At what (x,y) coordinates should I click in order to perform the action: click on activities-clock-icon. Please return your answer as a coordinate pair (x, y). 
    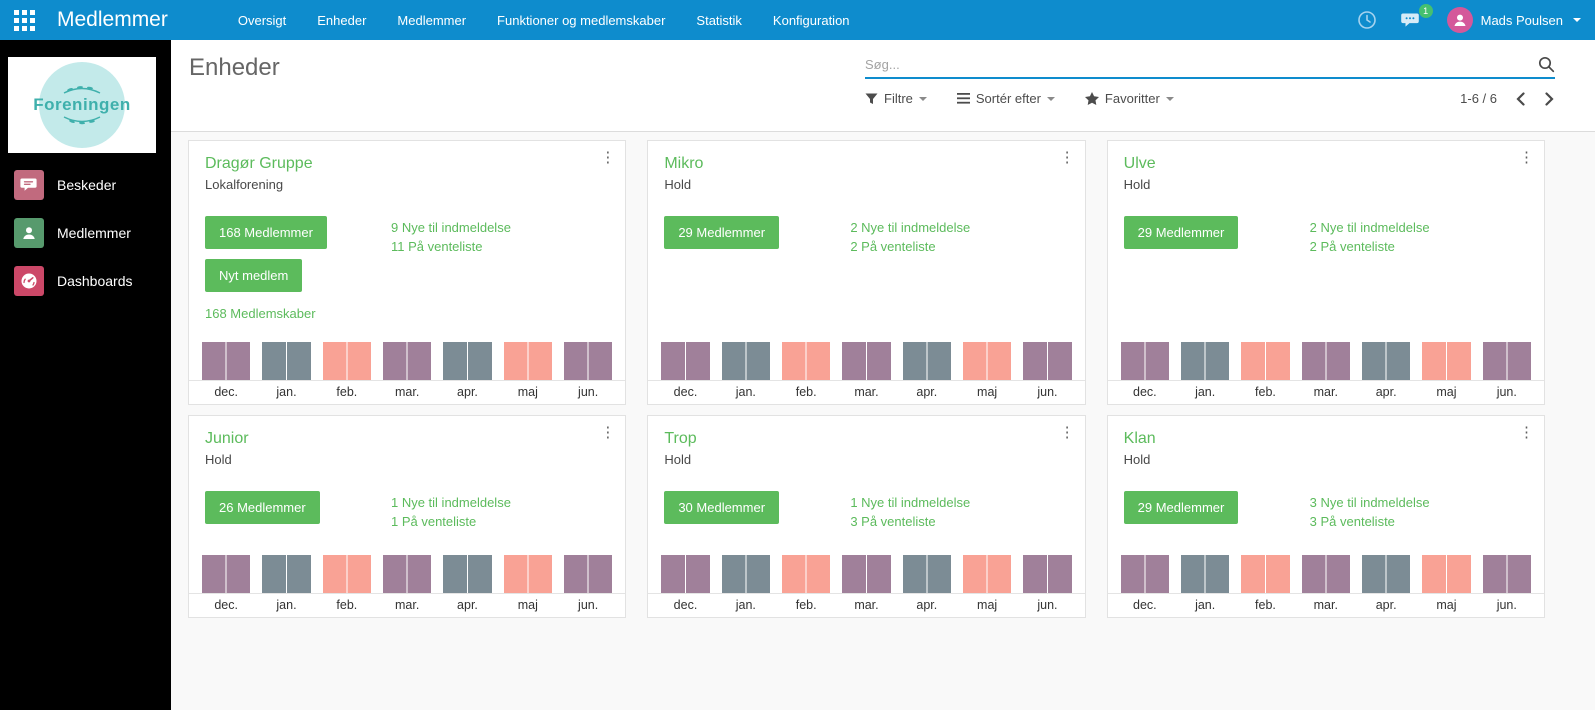
    Looking at the image, I should click on (1367, 20).